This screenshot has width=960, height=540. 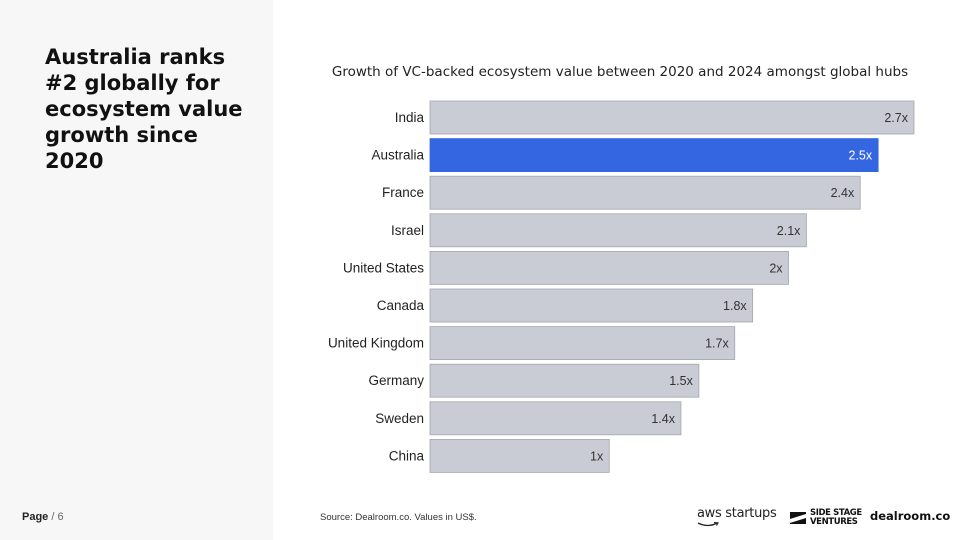 I want to click on data-label: 2.7x, so click(x=896, y=118).